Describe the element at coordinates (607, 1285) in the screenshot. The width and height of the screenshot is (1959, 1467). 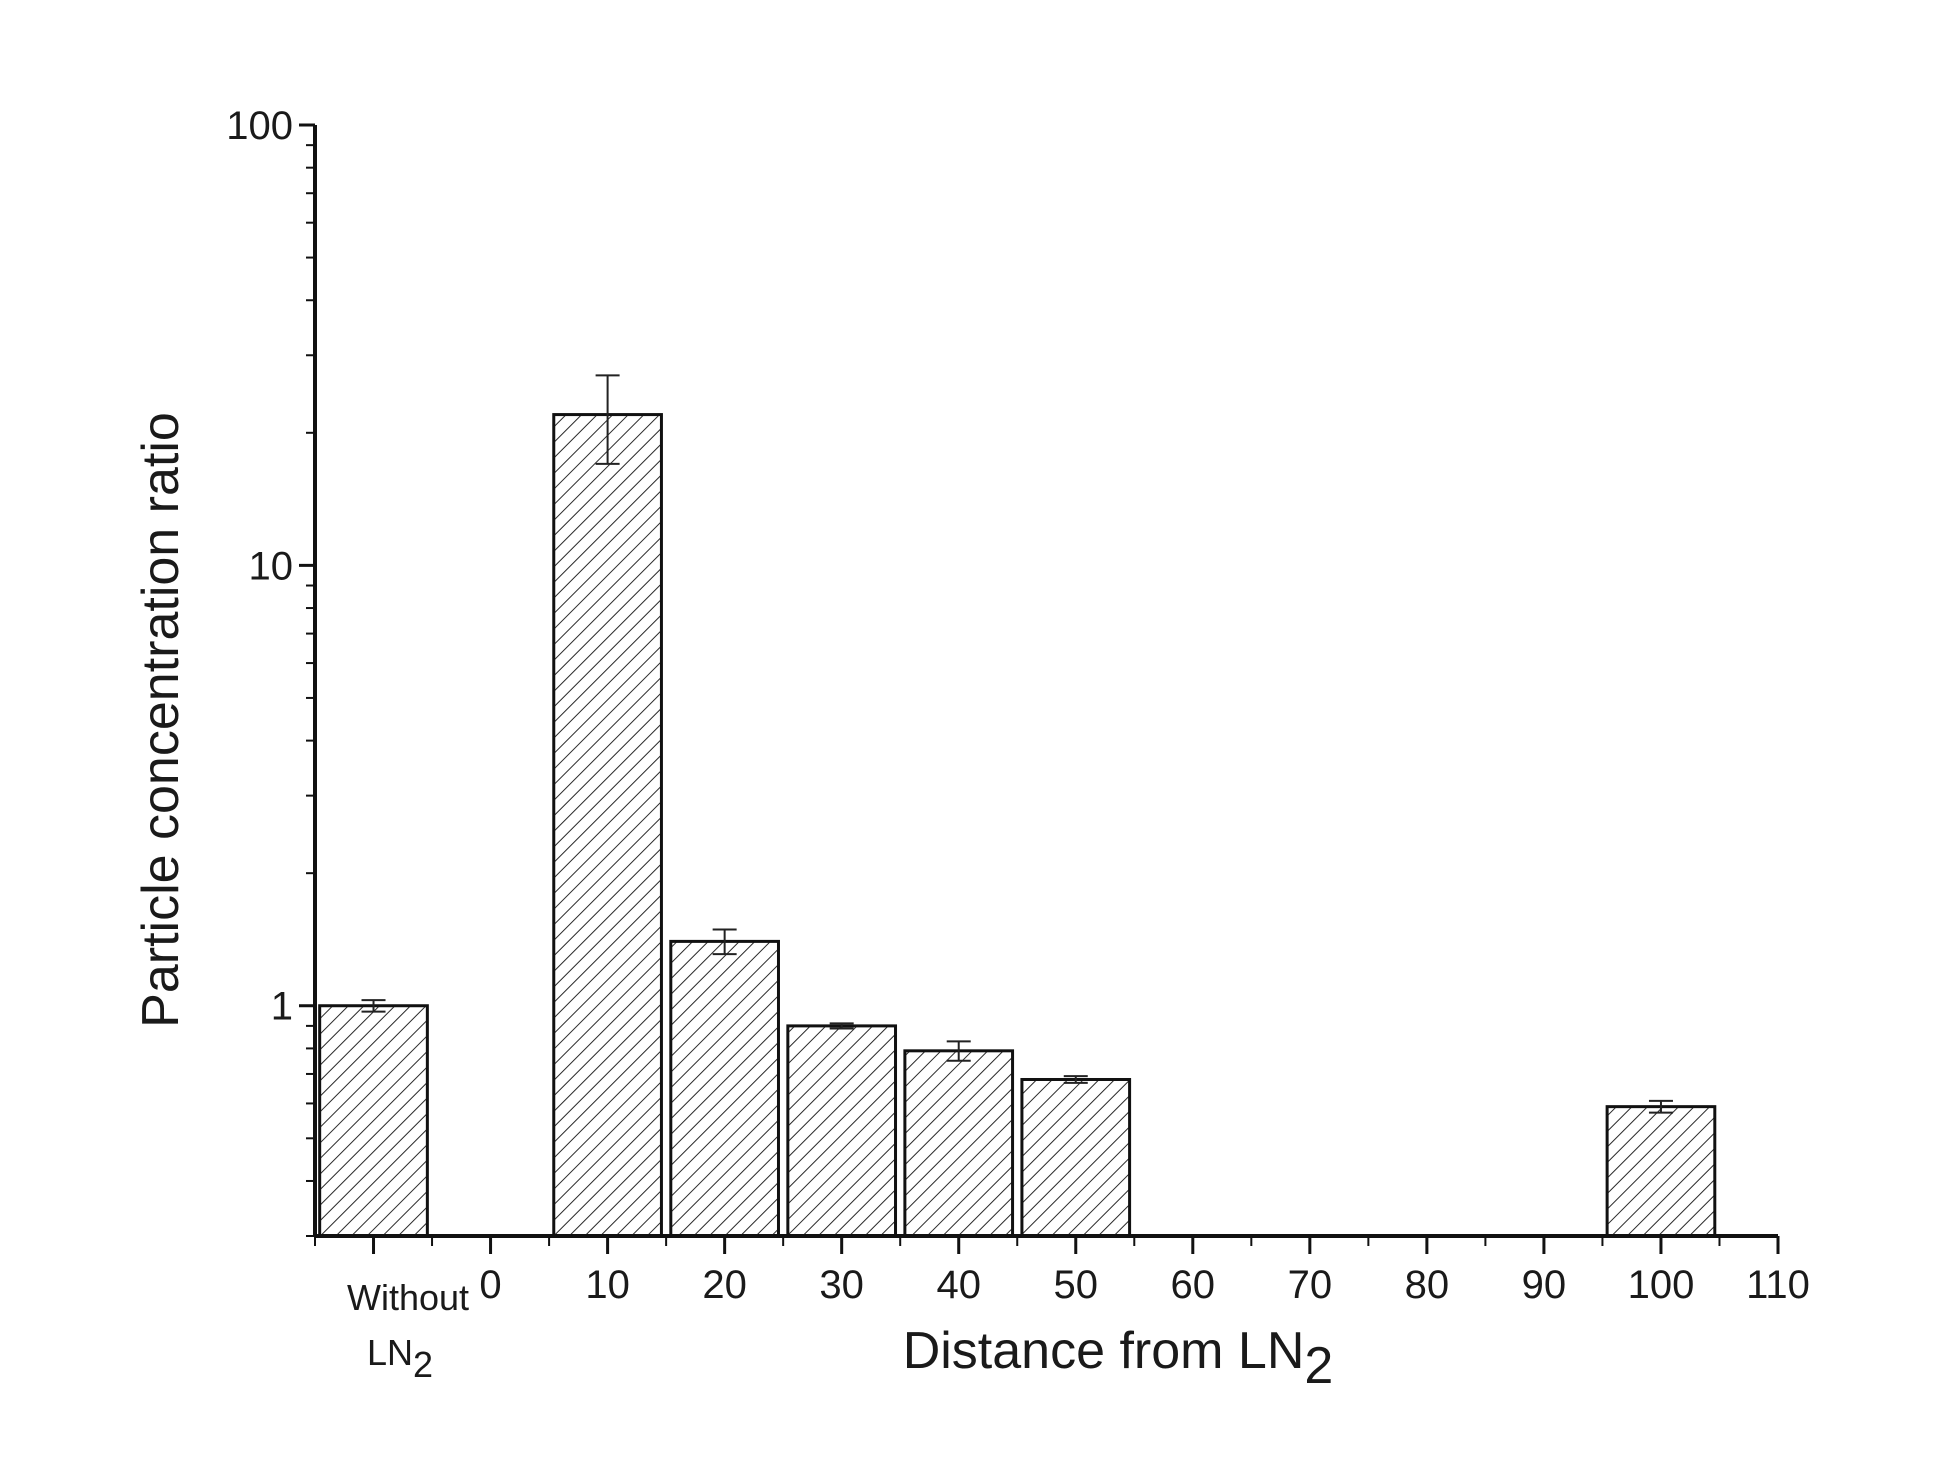
I see `x-tick-label-10: 10` at that location.